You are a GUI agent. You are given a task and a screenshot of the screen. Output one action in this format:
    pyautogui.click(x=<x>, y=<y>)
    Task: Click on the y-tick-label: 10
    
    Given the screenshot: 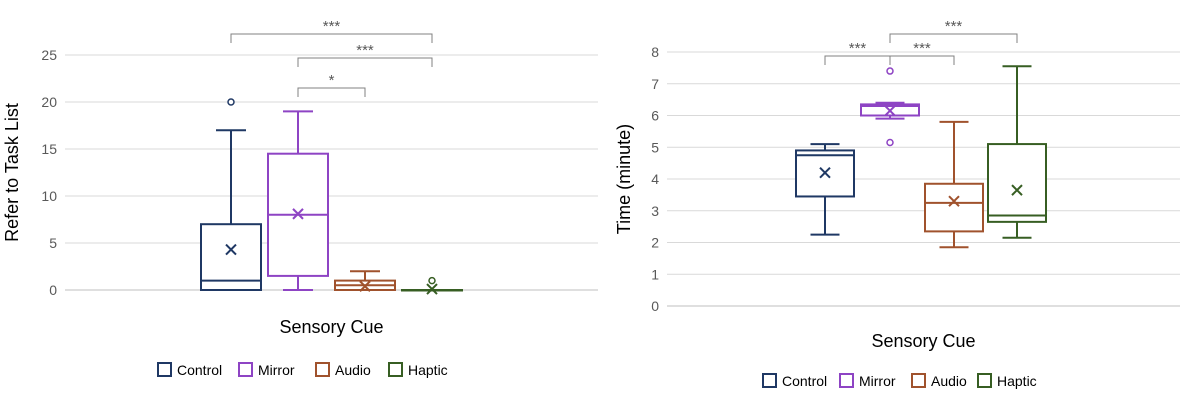 What is the action you would take?
    pyautogui.click(x=49, y=196)
    